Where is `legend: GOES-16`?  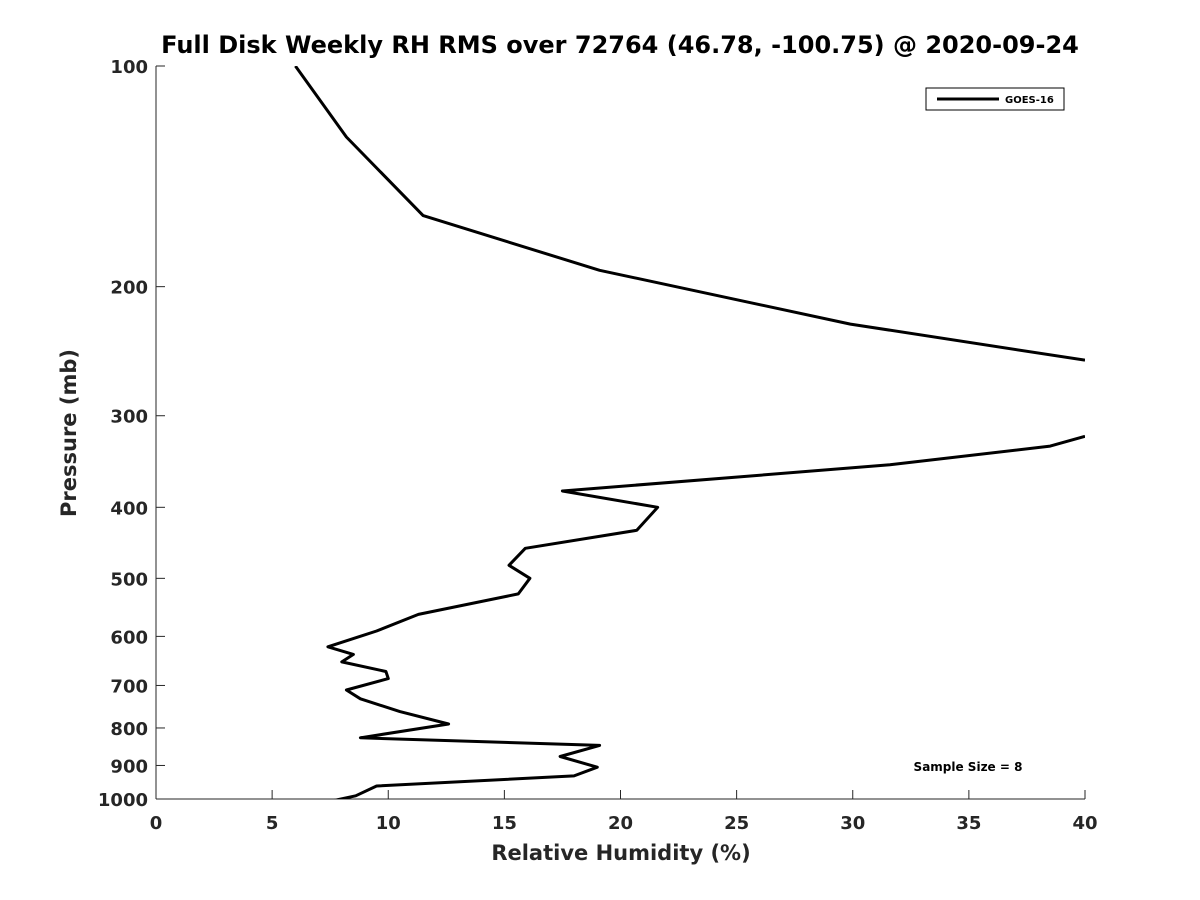
legend: GOES-16 is located at coordinates (995, 99).